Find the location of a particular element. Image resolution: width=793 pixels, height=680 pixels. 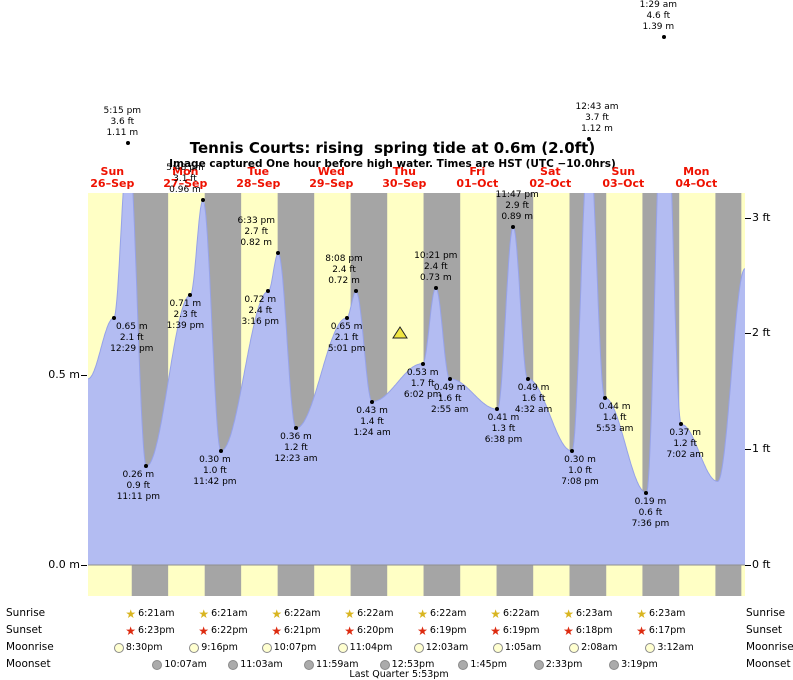

sunset-entry: ★ 6:22pm is located at coordinates (223, 630).